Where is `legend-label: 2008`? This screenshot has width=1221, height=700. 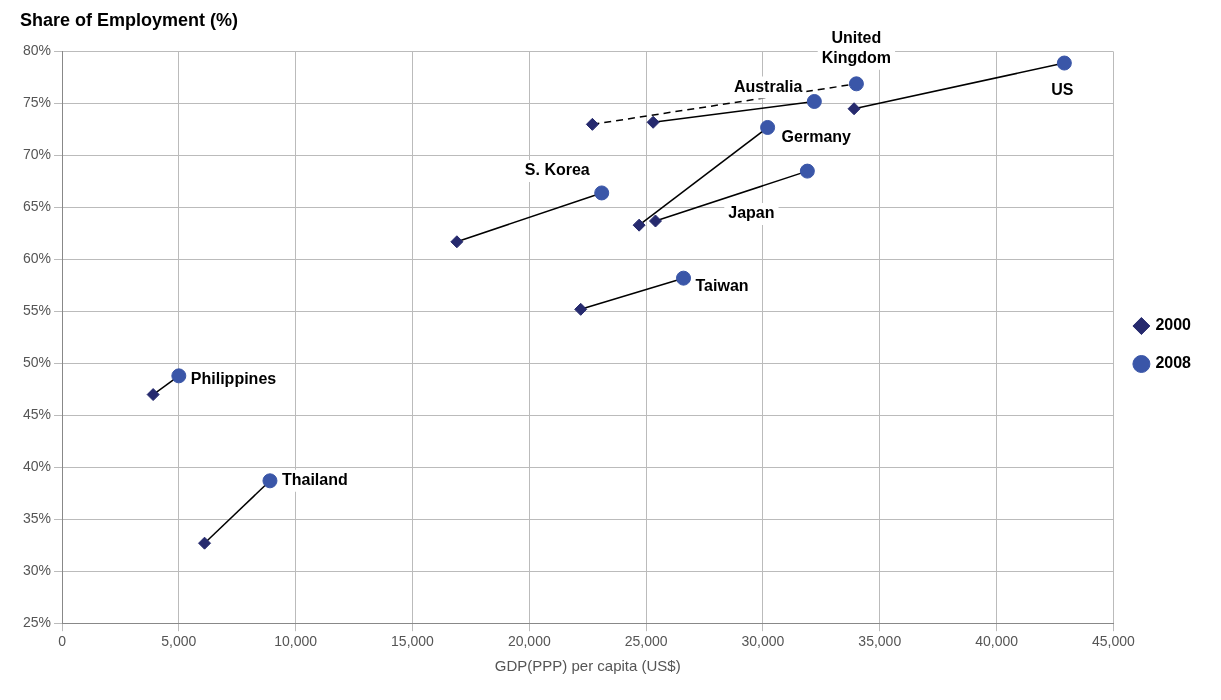
legend-label: 2008 is located at coordinates (1173, 363).